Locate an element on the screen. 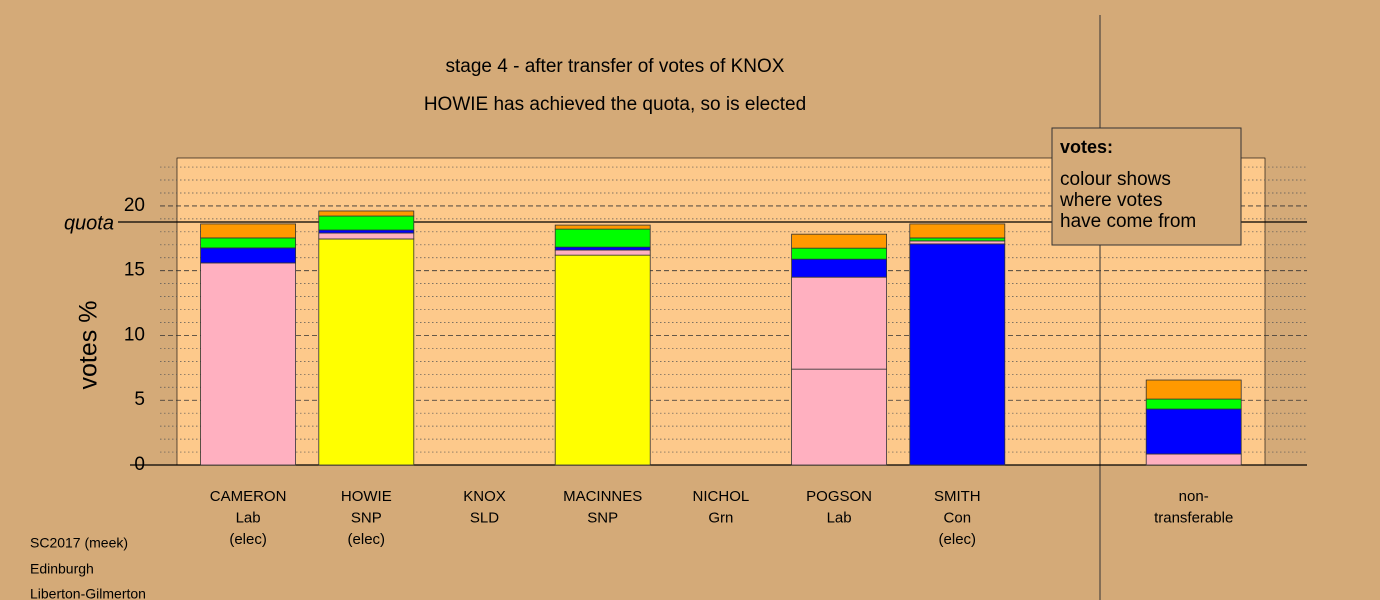  x-tick-label: CAMERON is located at coordinates (248, 496).